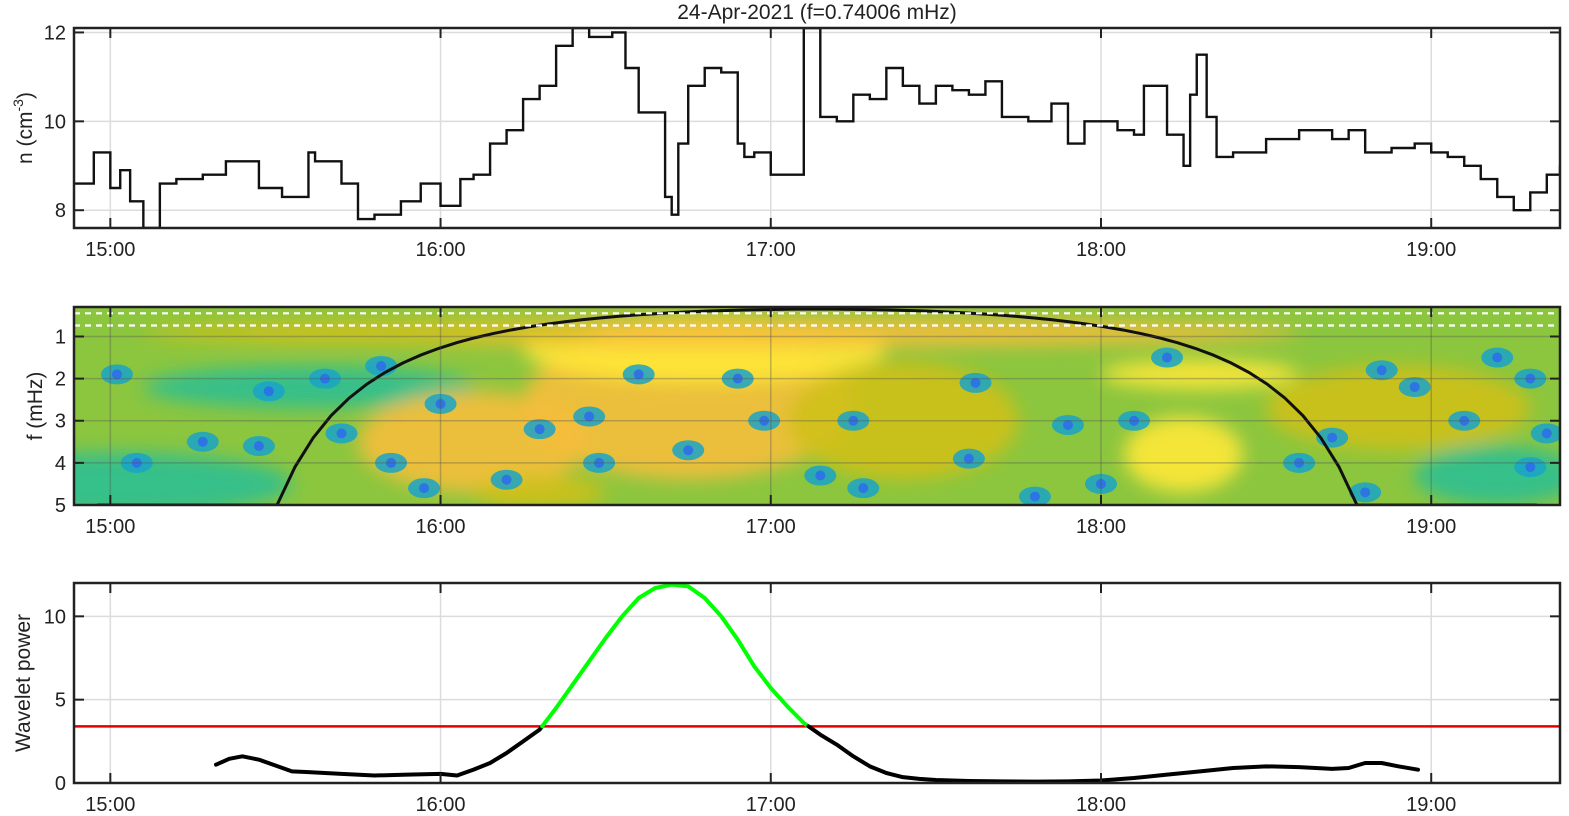  I want to click on y-tick-label: 4, so click(60, 464).